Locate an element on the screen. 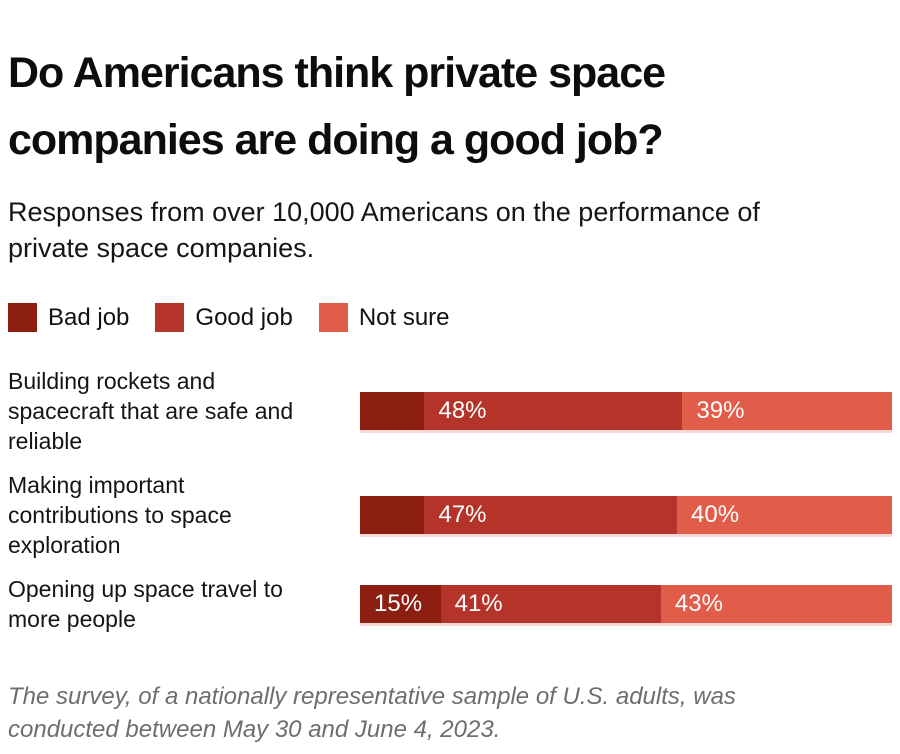 This screenshot has width=900, height=754. stacked-bar-rockets: 48% 39% is located at coordinates (626, 411).